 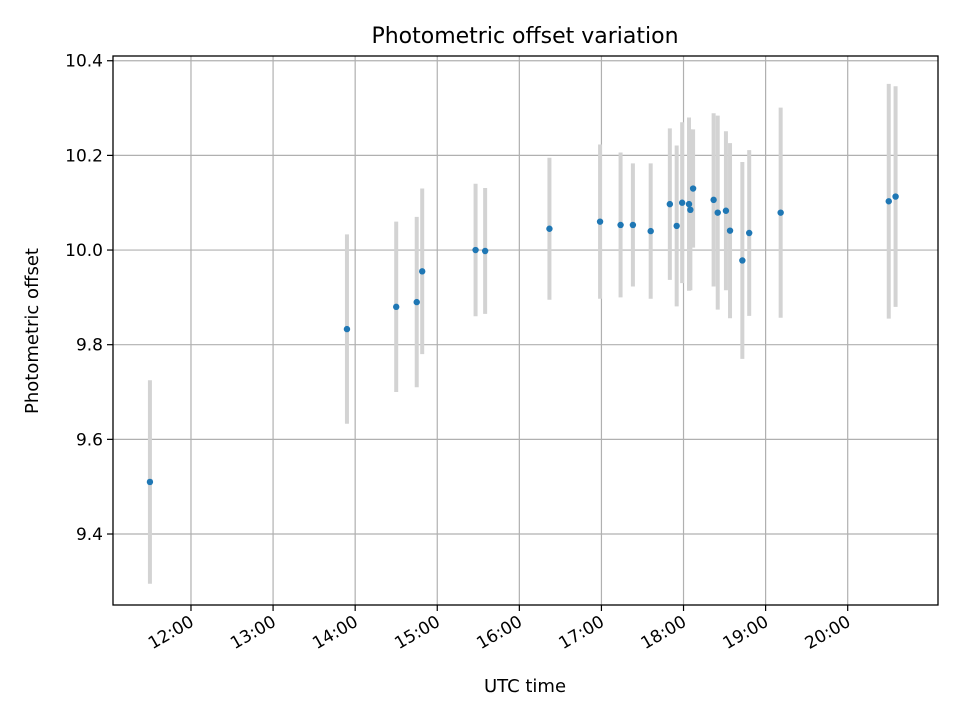 What do you see at coordinates (89, 298) in the screenshot?
I see `y-axis-ticks: 9.4 9.6 9.8 10.0 10.2 10.4` at bounding box center [89, 298].